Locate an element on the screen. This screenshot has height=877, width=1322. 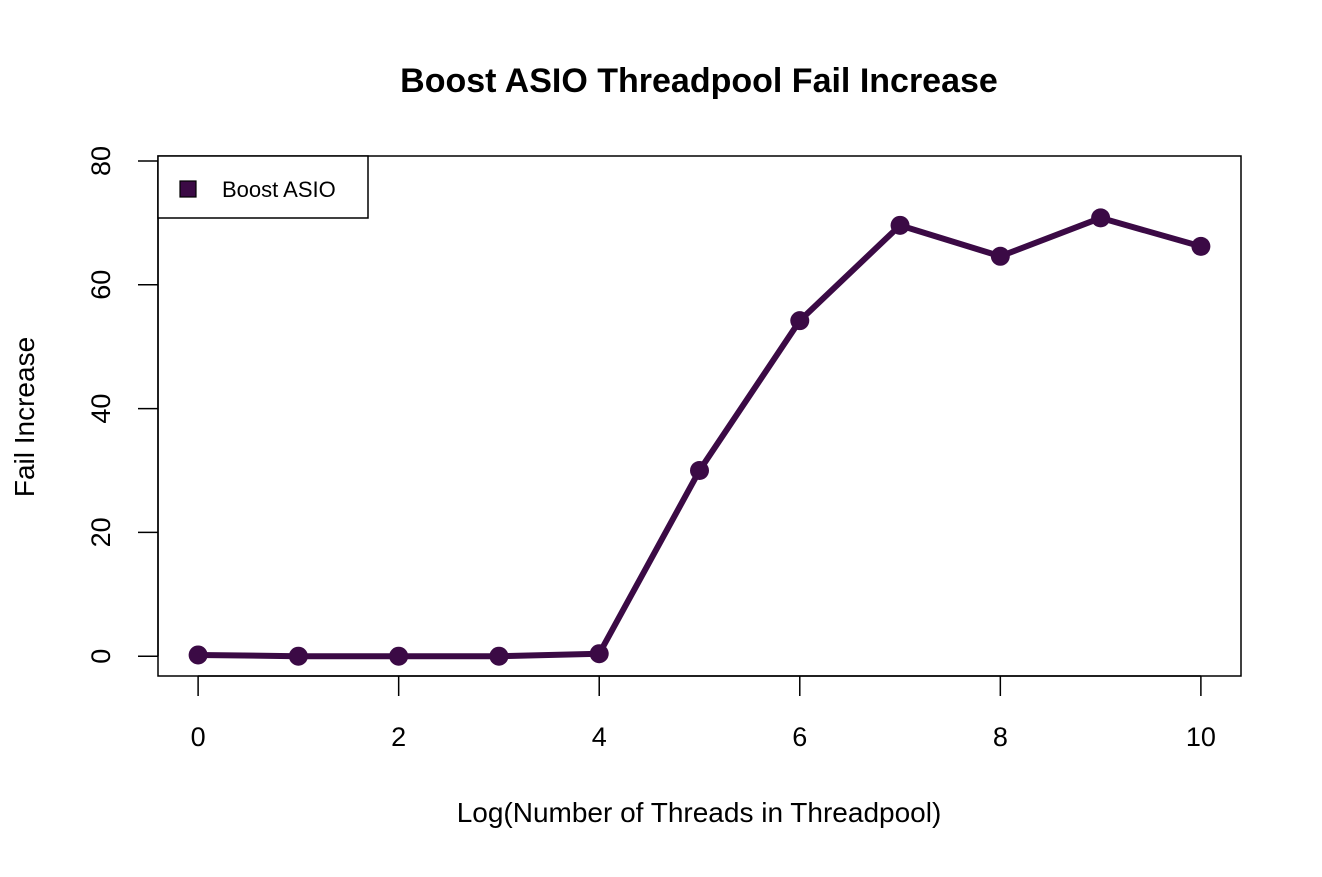
legend: Boost ASIO is located at coordinates (263, 187).